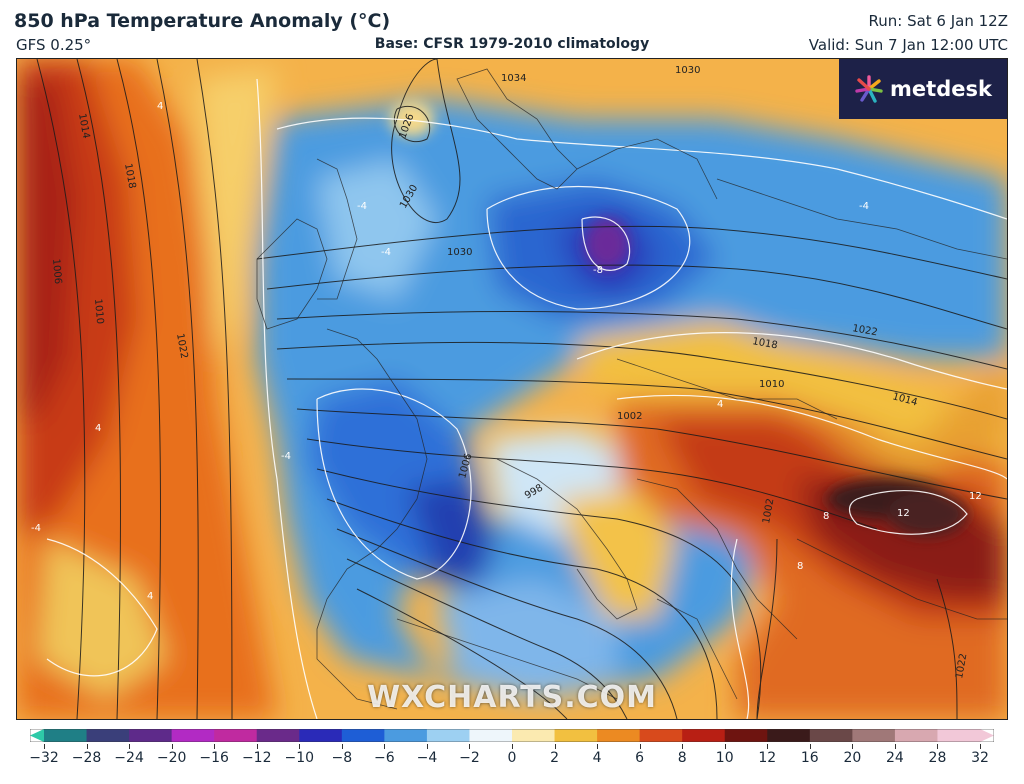  What do you see at coordinates (640, 758) in the screenshot?
I see `colorbar-tick-label: 6` at bounding box center [640, 758].